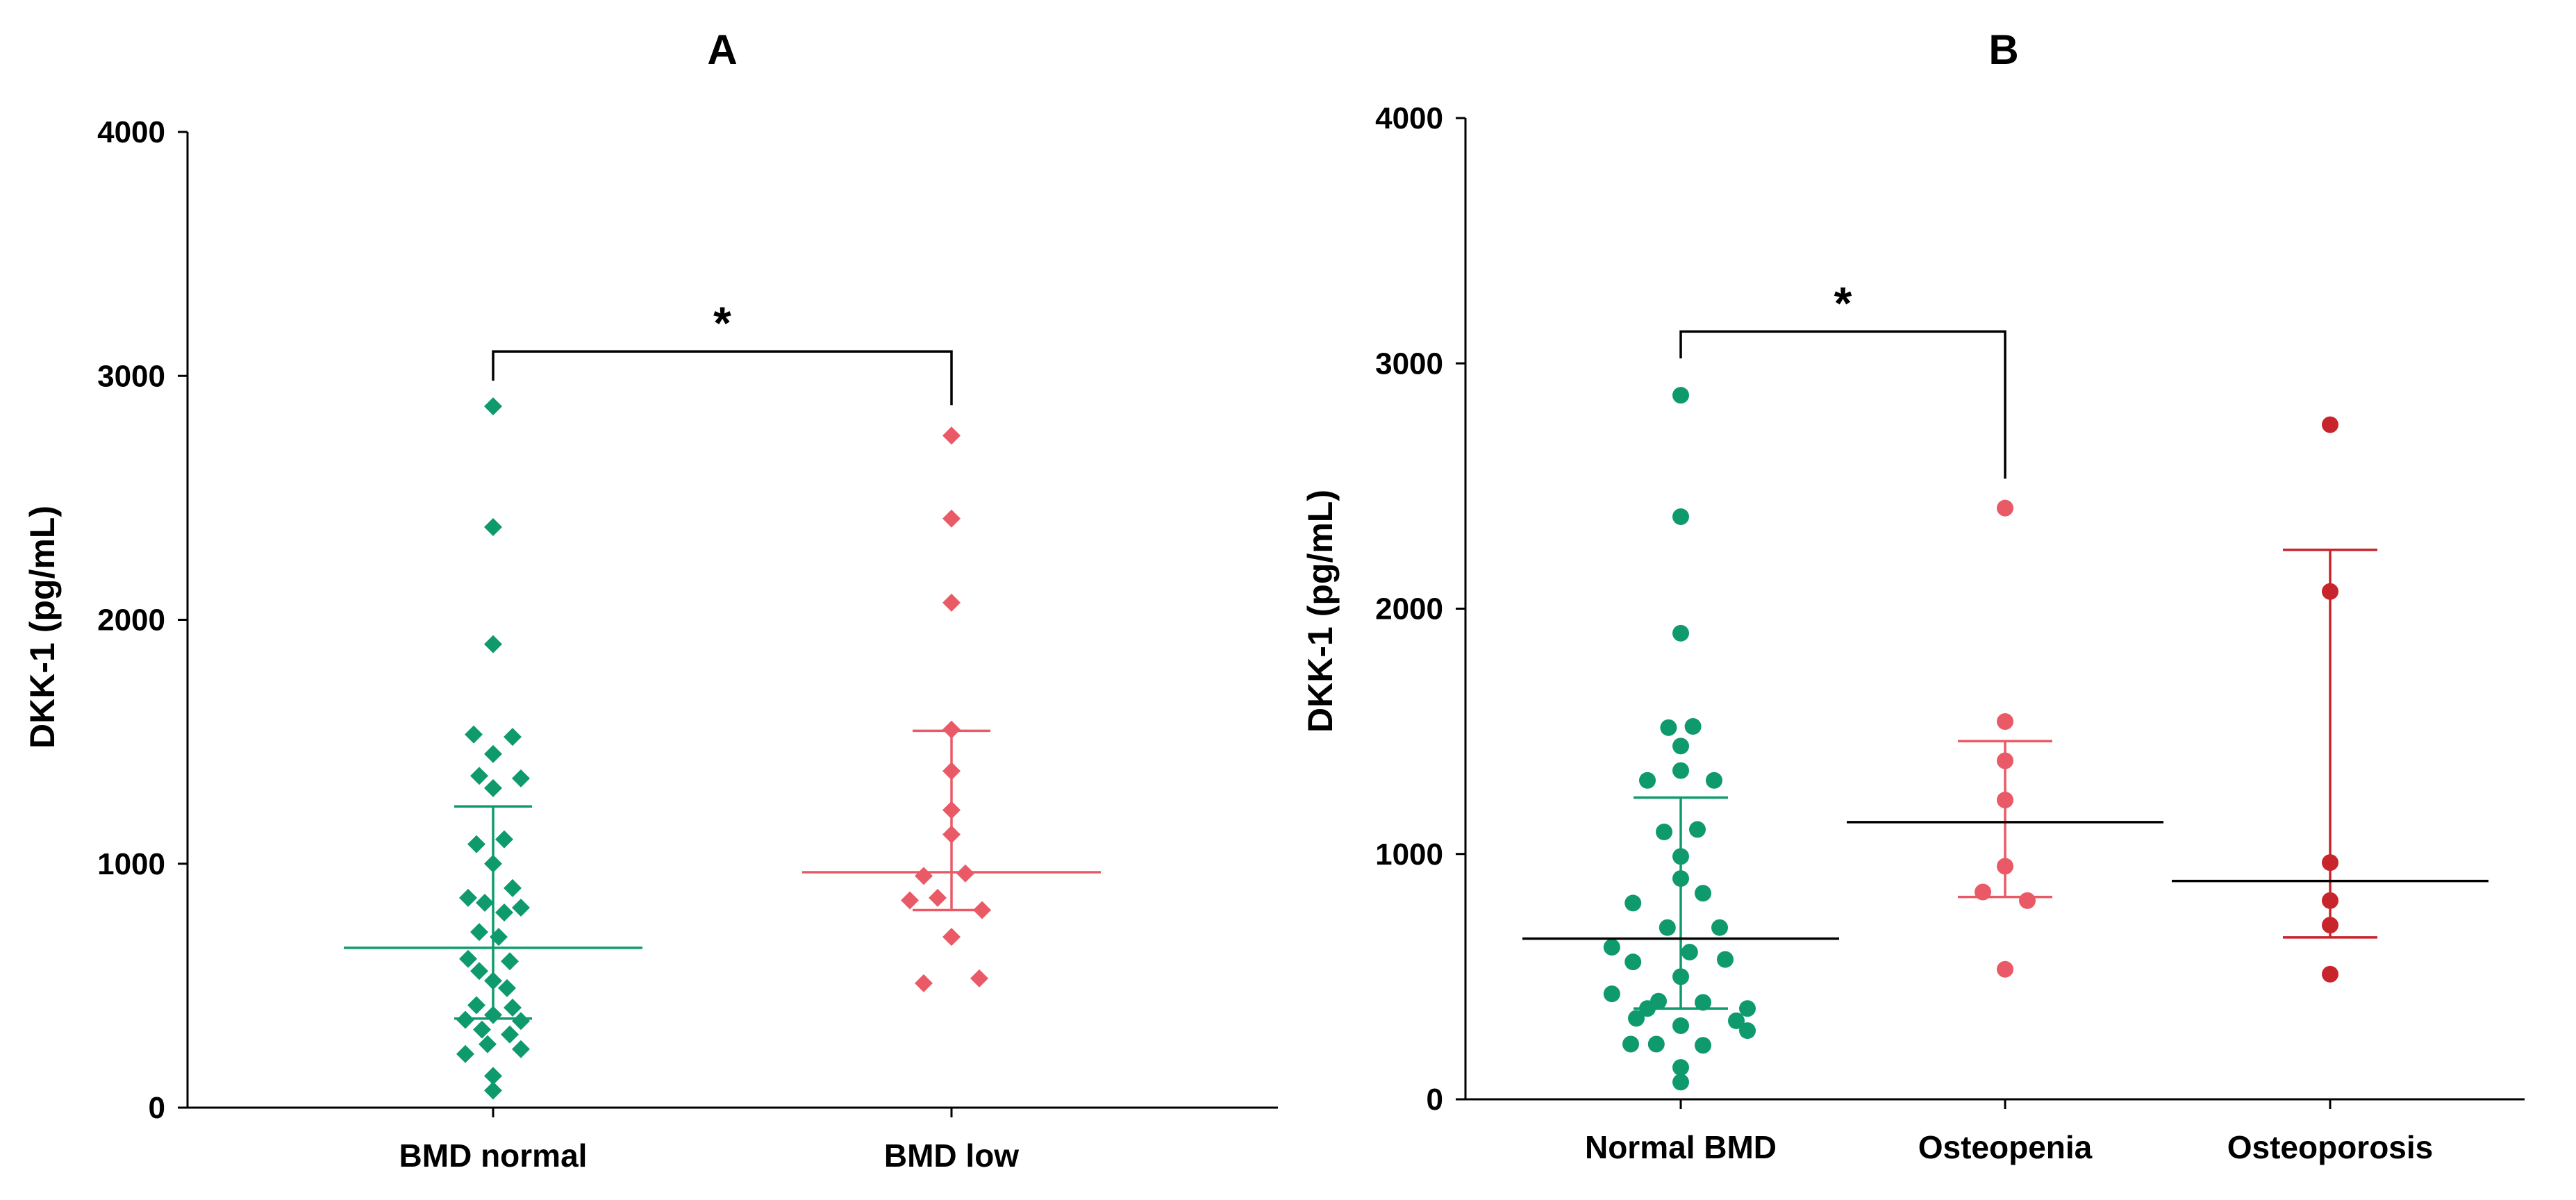 The width and height of the screenshot is (2576, 1200). What do you see at coordinates (1435, 1100) in the screenshot?
I see `panel-b-y-tick-label: 0` at bounding box center [1435, 1100].